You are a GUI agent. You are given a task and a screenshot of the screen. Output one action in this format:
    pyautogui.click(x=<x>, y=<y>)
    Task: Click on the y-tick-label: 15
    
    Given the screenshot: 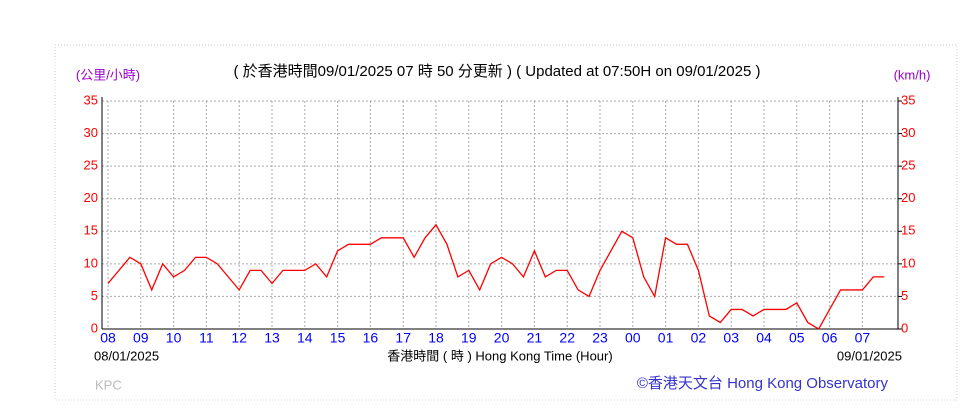 What is the action you would take?
    pyautogui.click(x=91, y=230)
    